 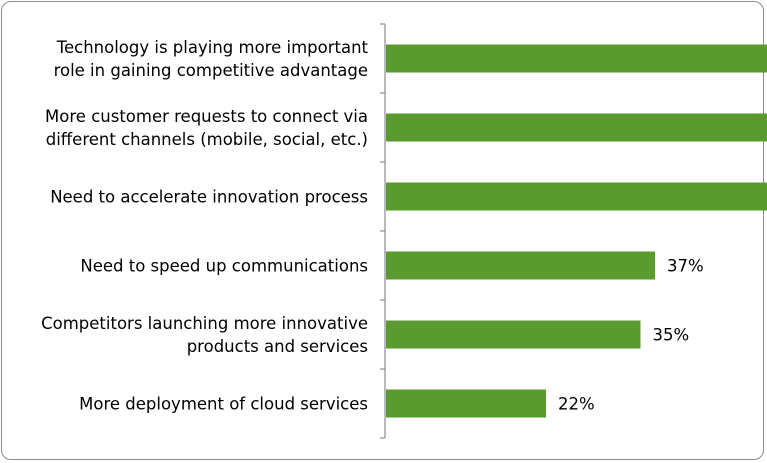 What do you see at coordinates (671, 335) in the screenshot?
I see `data-label: 35%` at bounding box center [671, 335].